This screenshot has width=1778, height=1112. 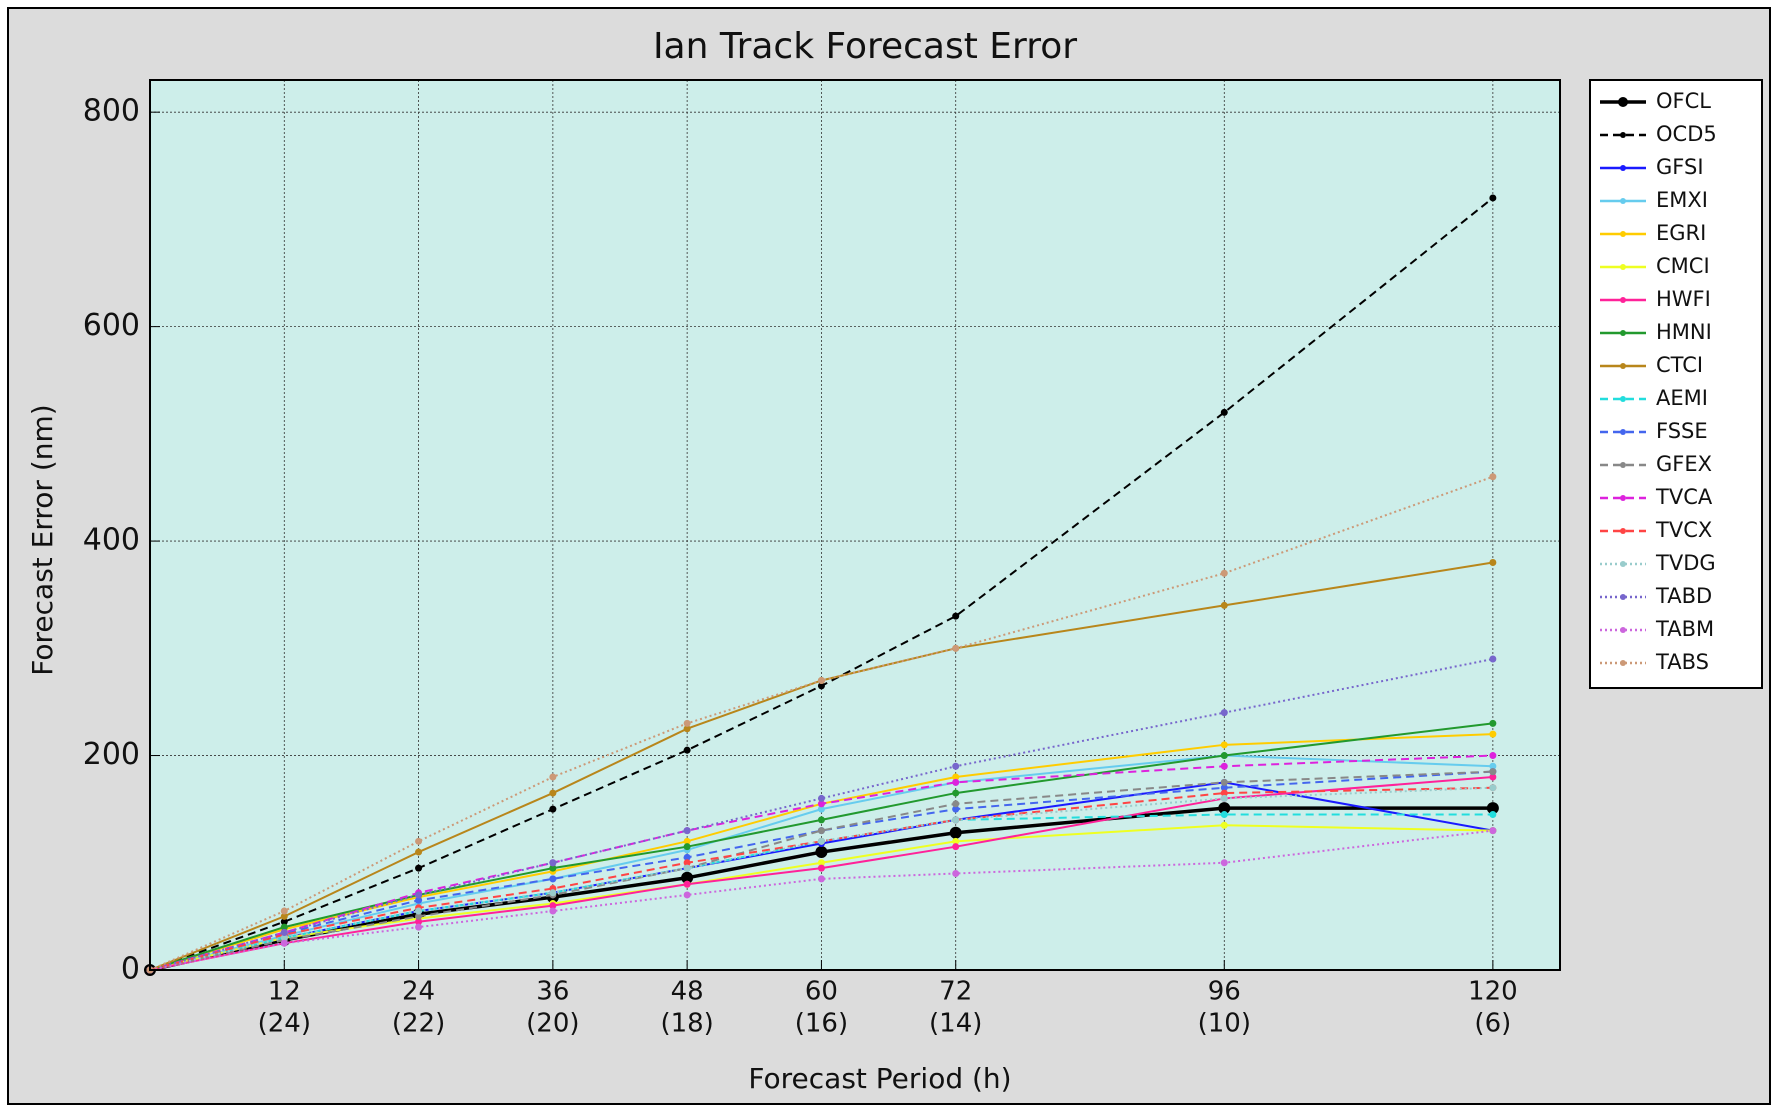 I want to click on x-tick-label: 24, so click(x=418, y=992).